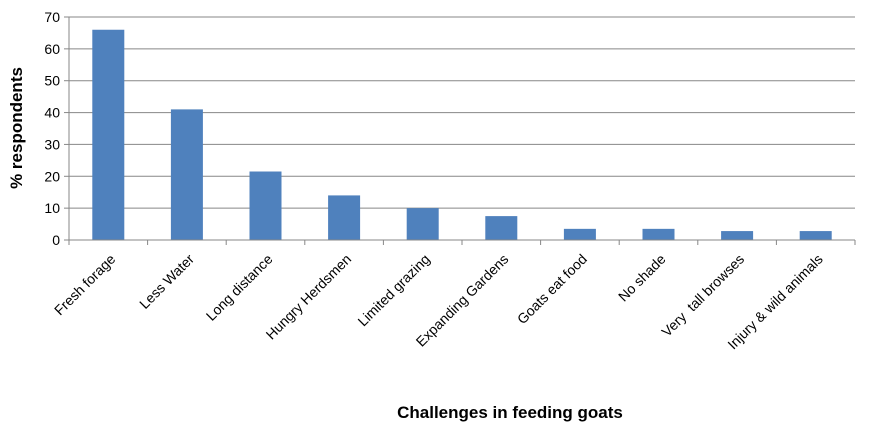 This screenshot has width=891, height=427. What do you see at coordinates (166, 281) in the screenshot?
I see `x-tick-label: Less Water` at bounding box center [166, 281].